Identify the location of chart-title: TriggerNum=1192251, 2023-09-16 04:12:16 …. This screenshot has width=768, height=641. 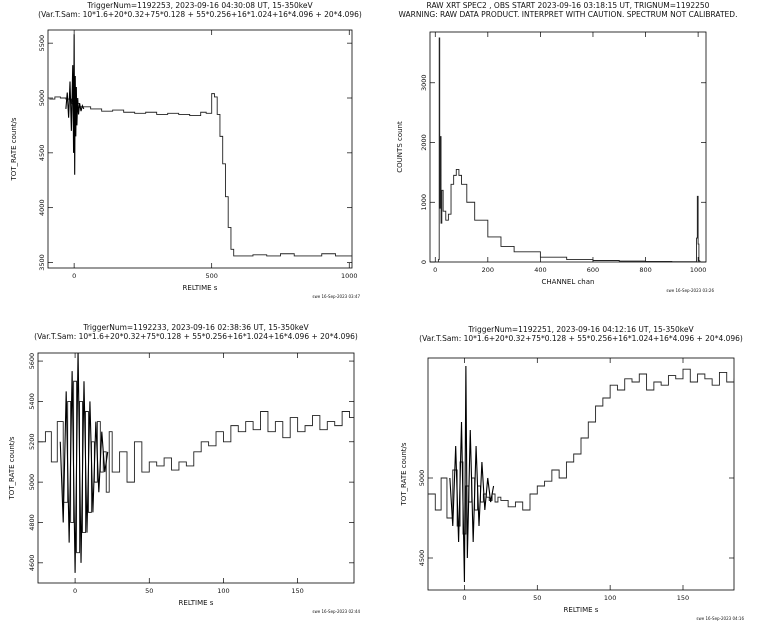
(580, 329).